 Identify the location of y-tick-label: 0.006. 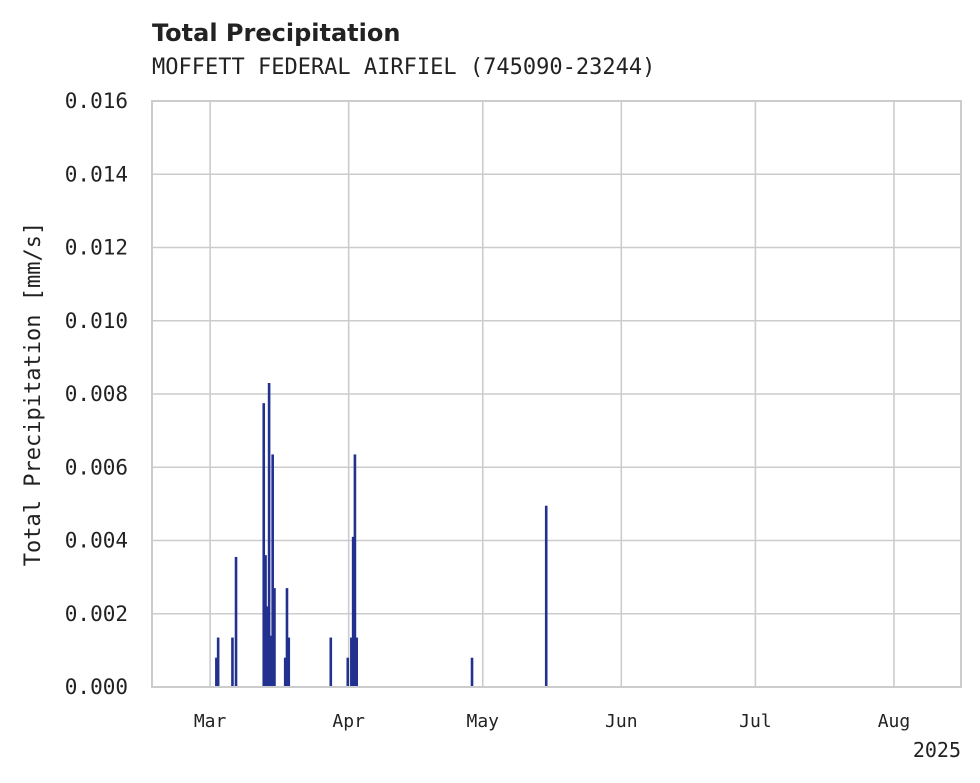
(96, 467).